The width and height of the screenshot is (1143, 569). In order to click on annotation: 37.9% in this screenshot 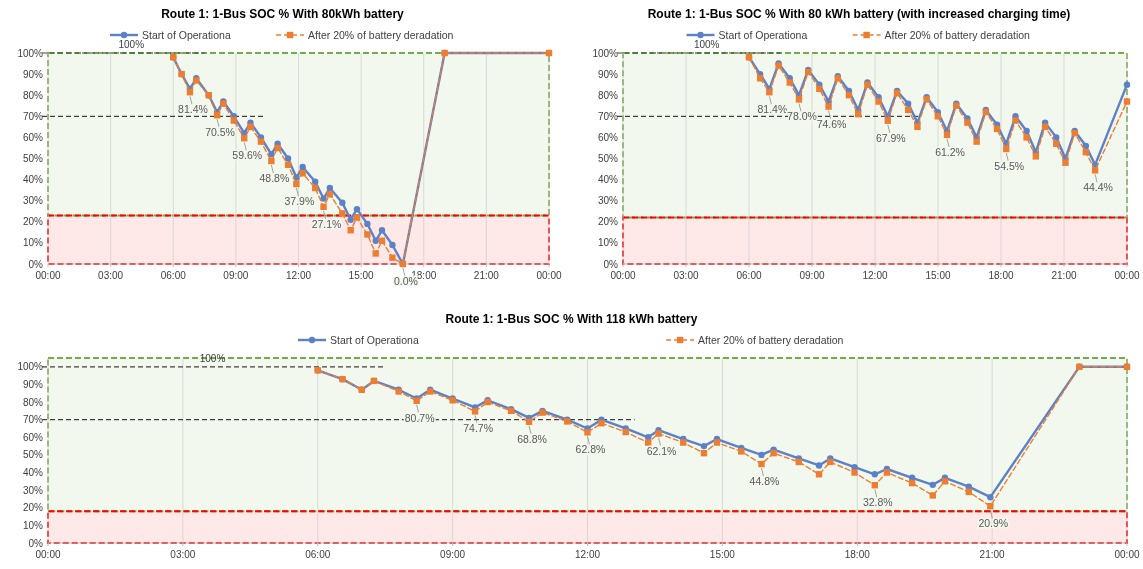, I will do `click(299, 201)`.